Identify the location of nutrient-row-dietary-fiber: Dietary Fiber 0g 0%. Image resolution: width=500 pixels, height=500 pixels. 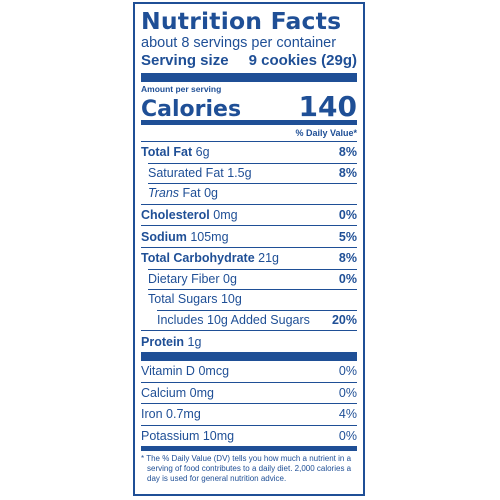
(249, 279).